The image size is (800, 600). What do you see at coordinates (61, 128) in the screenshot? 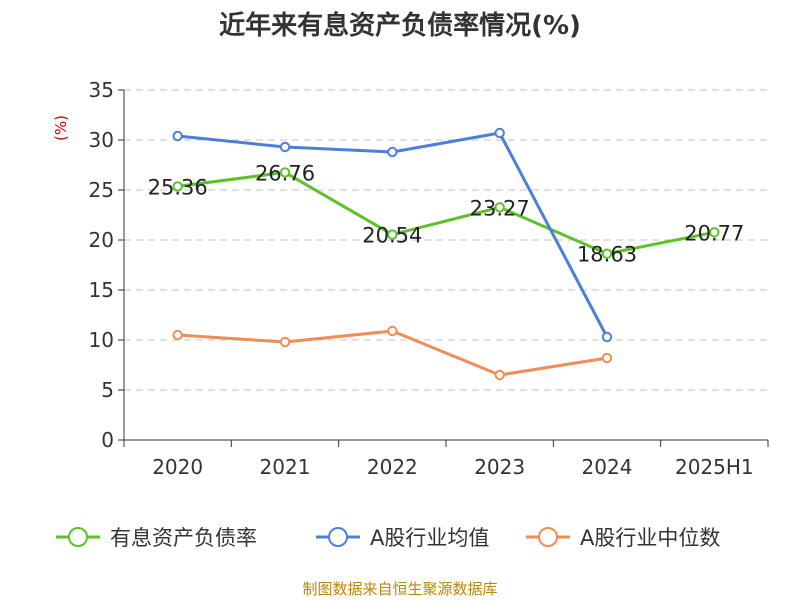
I see `y-axis-unit: (%)` at bounding box center [61, 128].